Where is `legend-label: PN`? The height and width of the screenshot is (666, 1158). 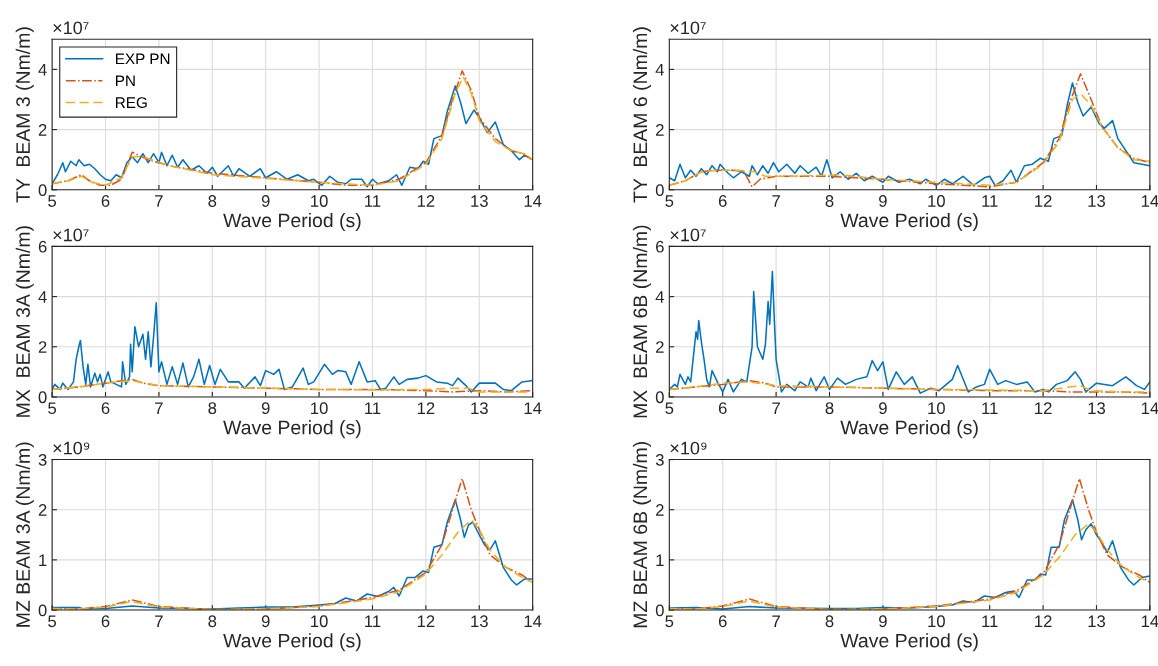
legend-label: PN is located at coordinates (125, 80).